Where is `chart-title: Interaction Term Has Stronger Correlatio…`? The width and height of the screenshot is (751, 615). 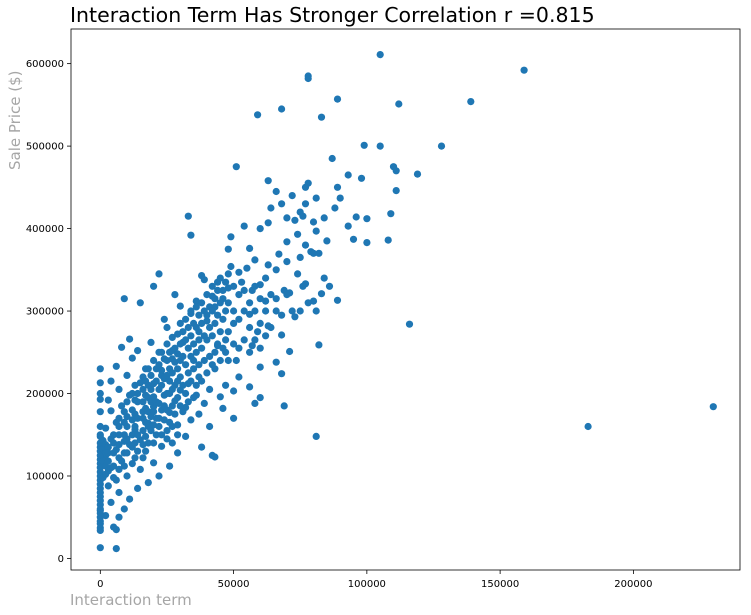 chart-title: Interaction Term Has Stronger Correlatio… is located at coordinates (332, 15).